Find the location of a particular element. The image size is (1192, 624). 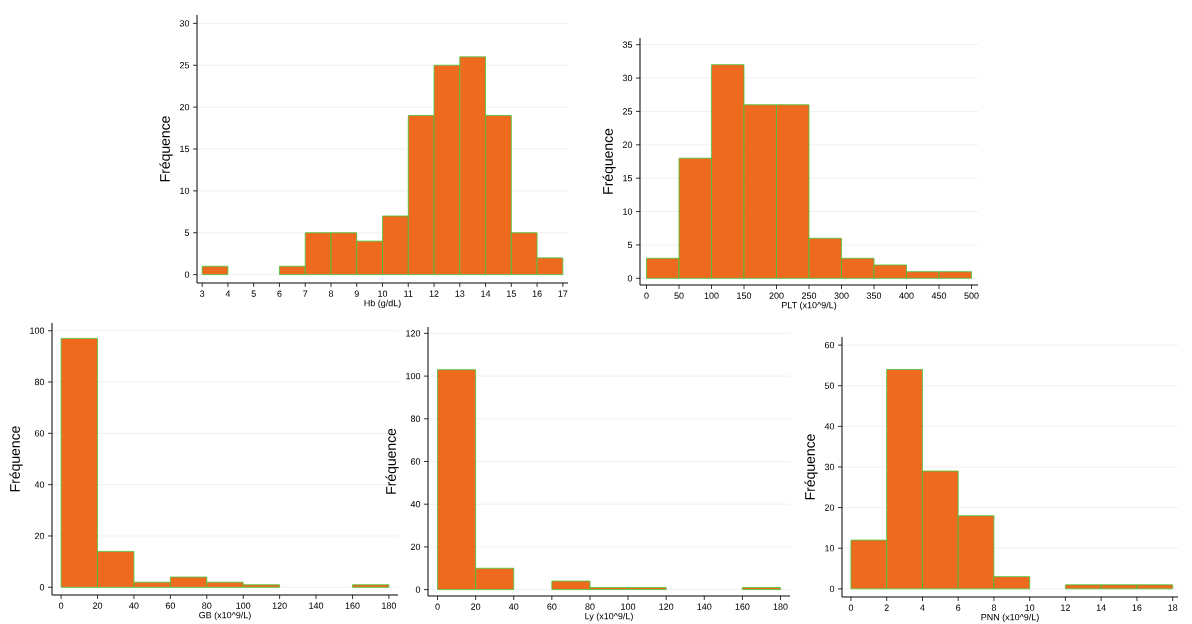

x-axis-title: Ly (x10^9/L) is located at coordinates (609, 617).